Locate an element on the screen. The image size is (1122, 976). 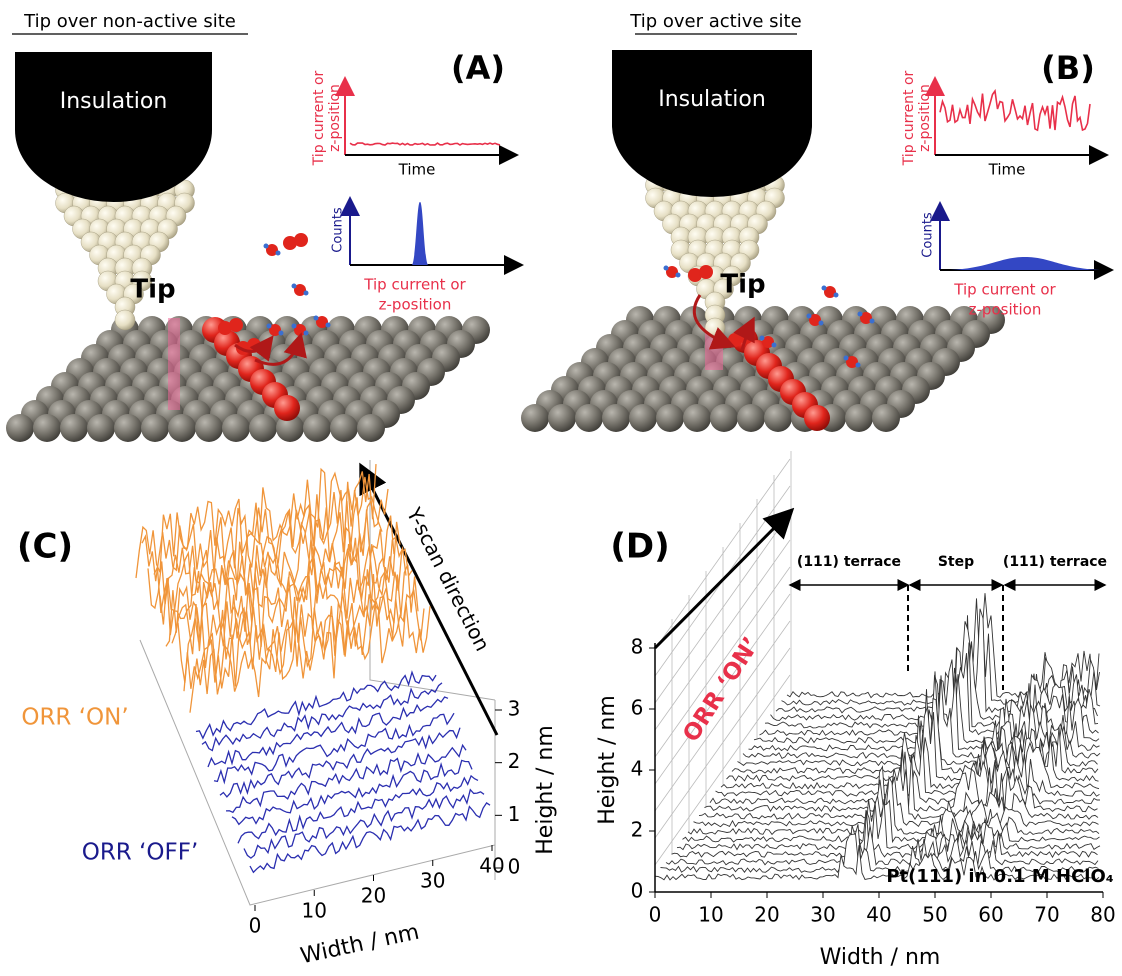
active-atom is located at coordinates (817, 418).